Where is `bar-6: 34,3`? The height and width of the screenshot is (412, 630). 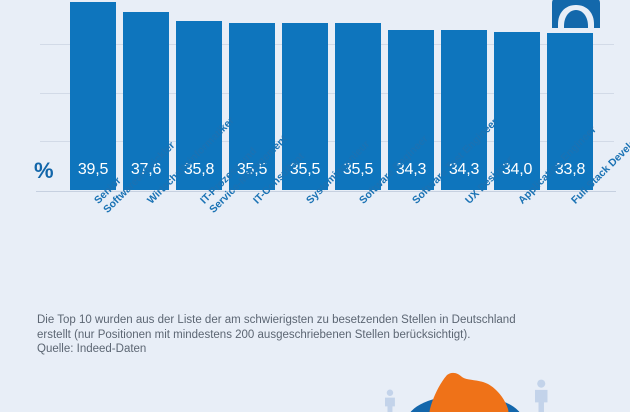
bar-6: 34,3 is located at coordinates (411, 110).